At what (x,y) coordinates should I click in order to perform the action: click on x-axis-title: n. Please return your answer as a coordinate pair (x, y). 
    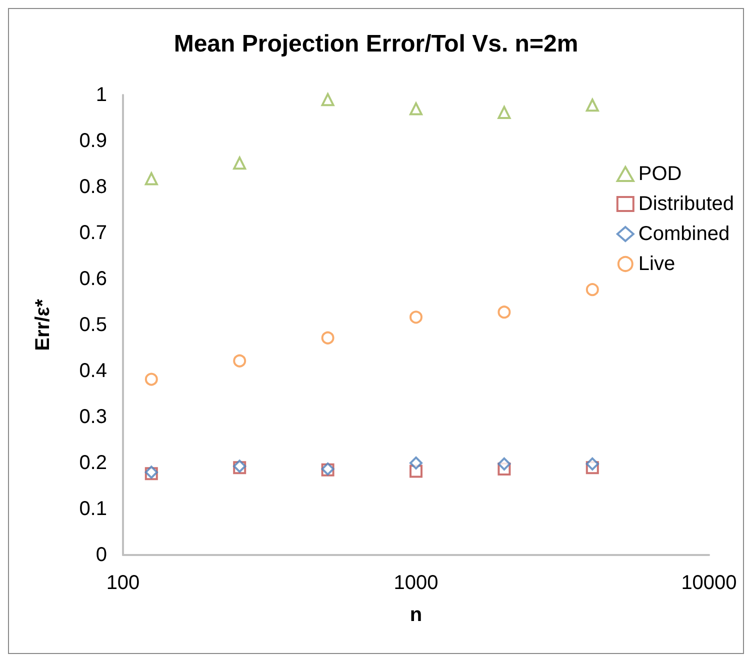
    Looking at the image, I should click on (416, 615).